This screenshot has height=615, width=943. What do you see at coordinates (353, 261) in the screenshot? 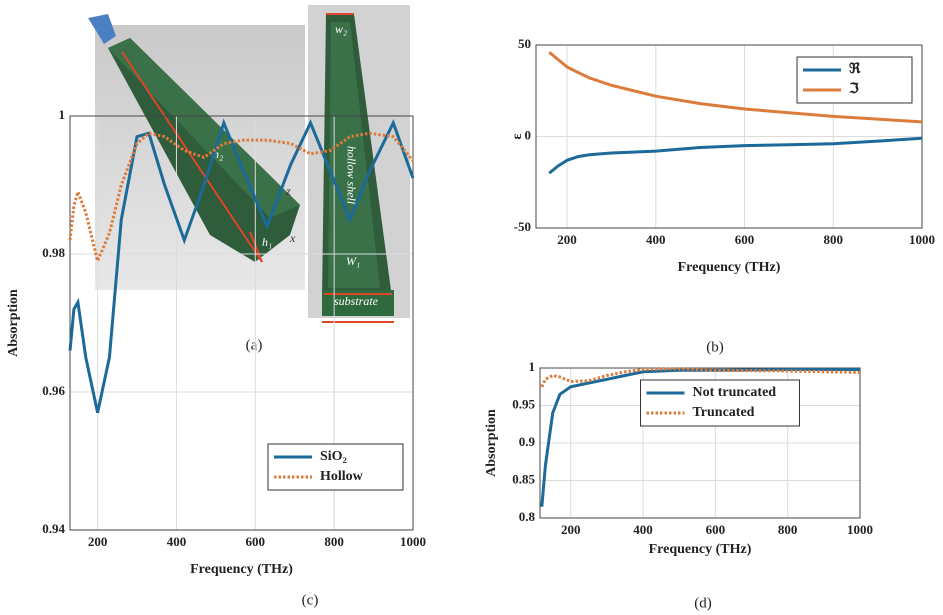
I see `label: W₁` at bounding box center [353, 261].